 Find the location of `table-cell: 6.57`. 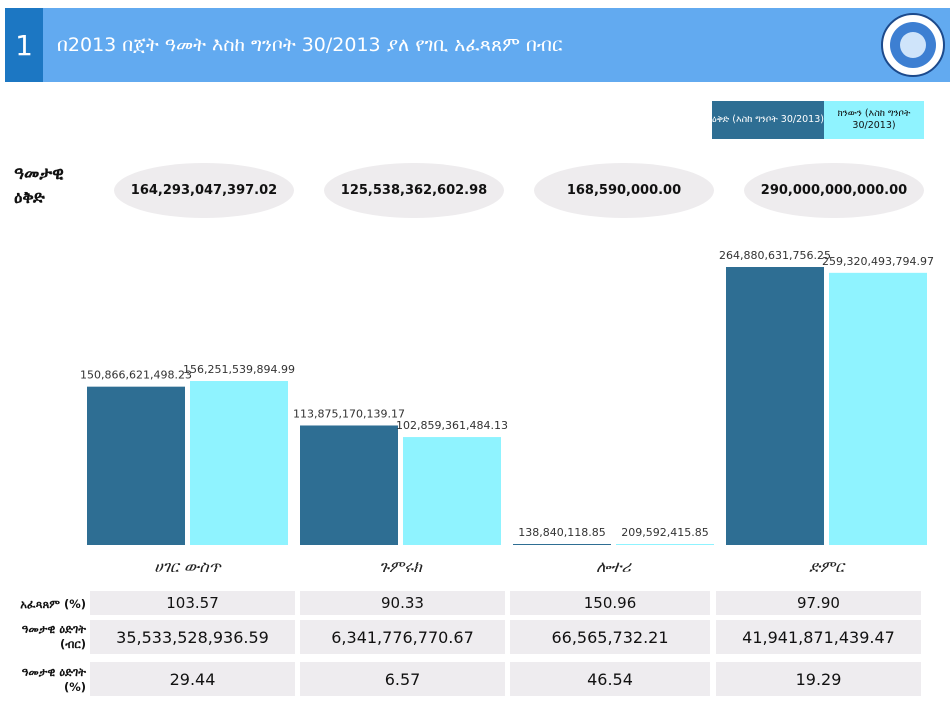

table-cell: 6.57 is located at coordinates (402, 679).